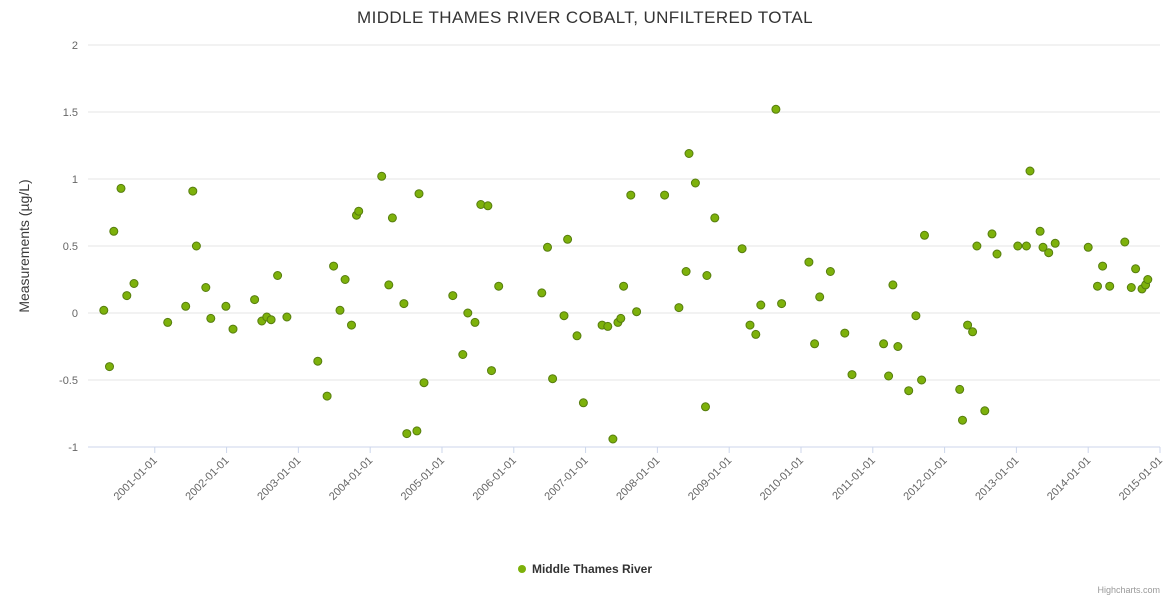 The width and height of the screenshot is (1170, 600). I want to click on credits-link: Highcharts.com, so click(1128, 590).